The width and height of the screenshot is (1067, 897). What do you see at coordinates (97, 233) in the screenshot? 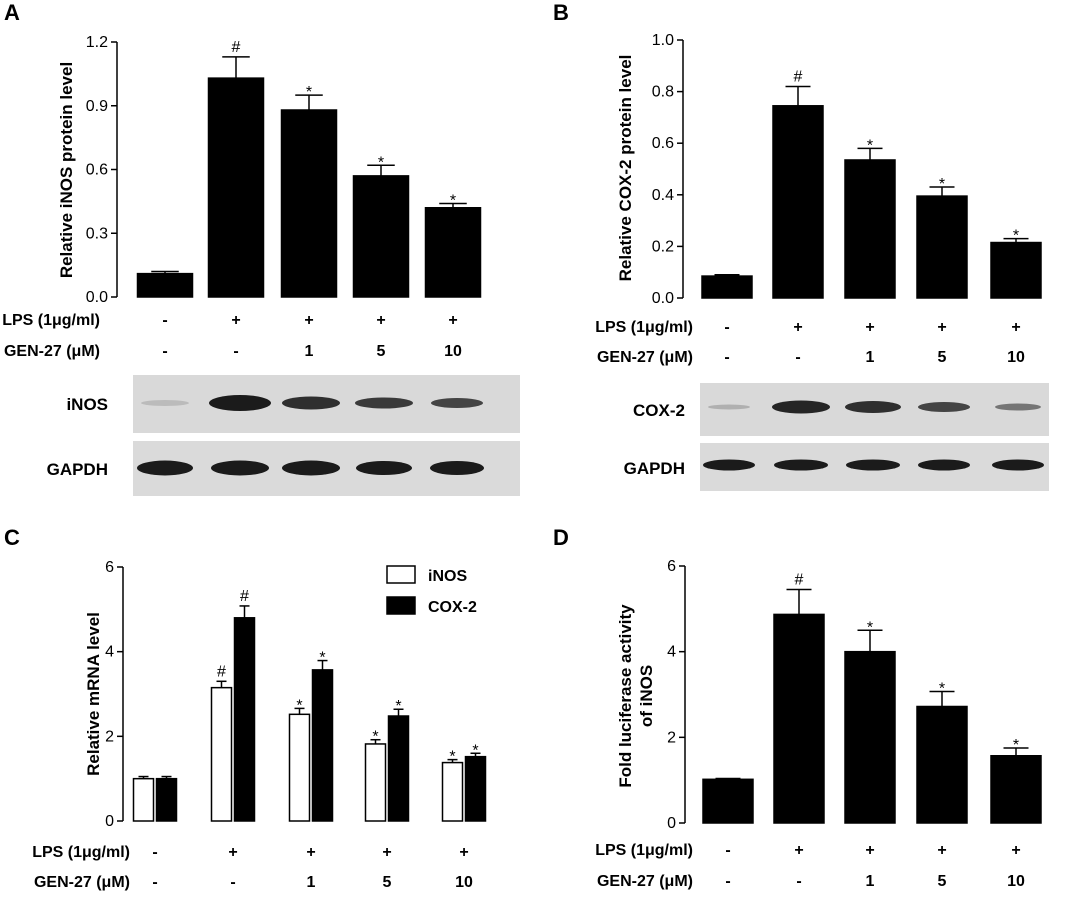
I see `y-tick-label-a: 0.3` at bounding box center [97, 233].